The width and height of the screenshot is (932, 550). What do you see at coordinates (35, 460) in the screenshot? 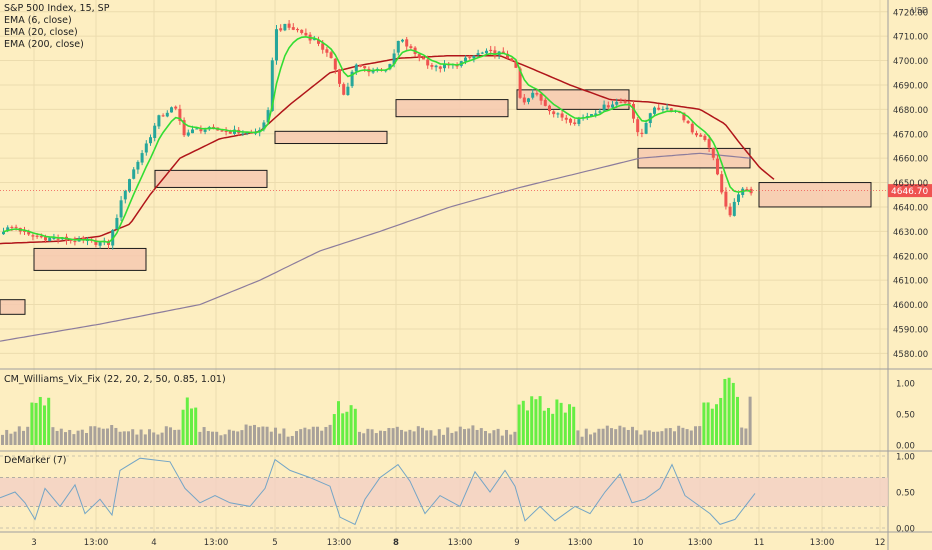
I see `demarker-legend: DeMarker (7)` at bounding box center [35, 460].